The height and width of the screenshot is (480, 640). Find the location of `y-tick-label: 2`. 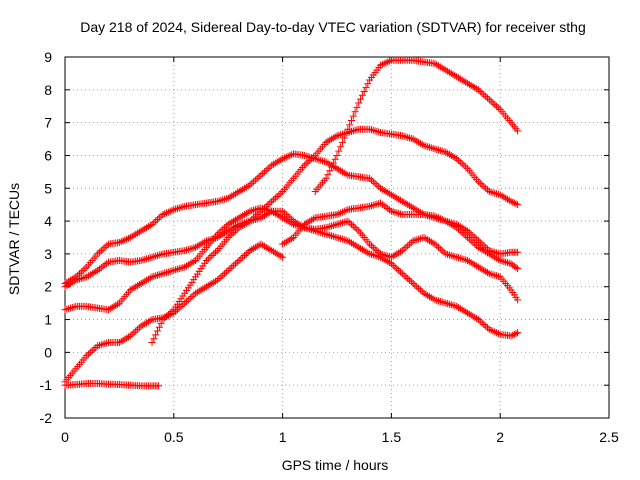

y-tick-label: 2 is located at coordinates (48, 287).